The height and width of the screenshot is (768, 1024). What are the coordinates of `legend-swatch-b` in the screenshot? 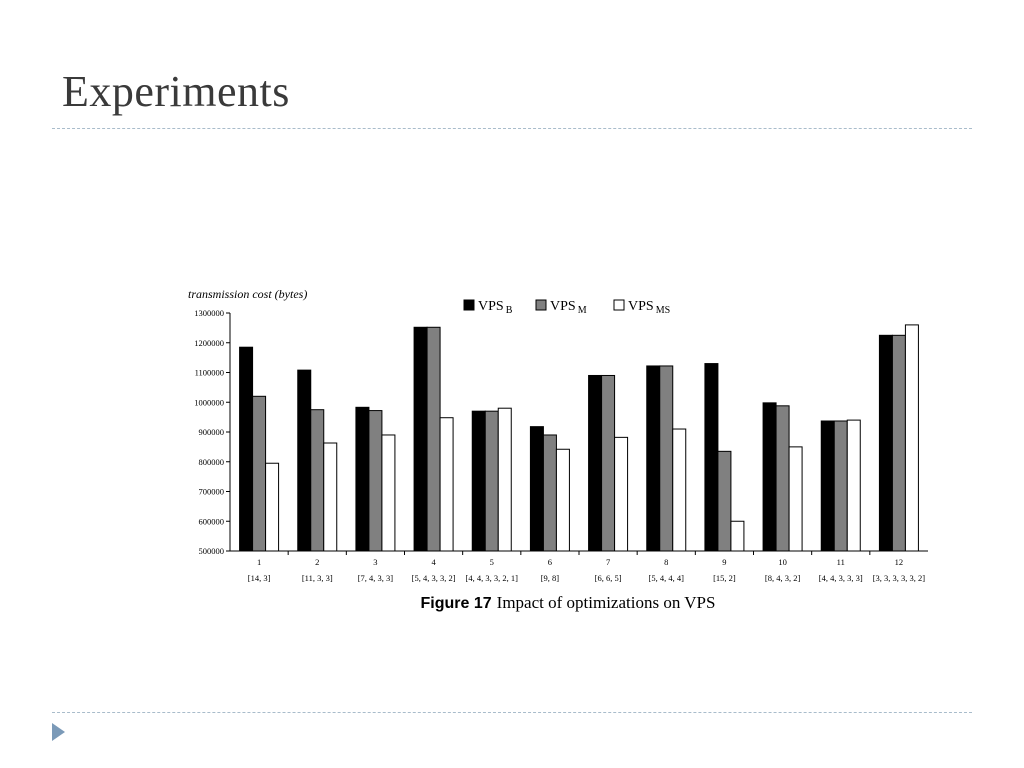 It's located at (469, 305).